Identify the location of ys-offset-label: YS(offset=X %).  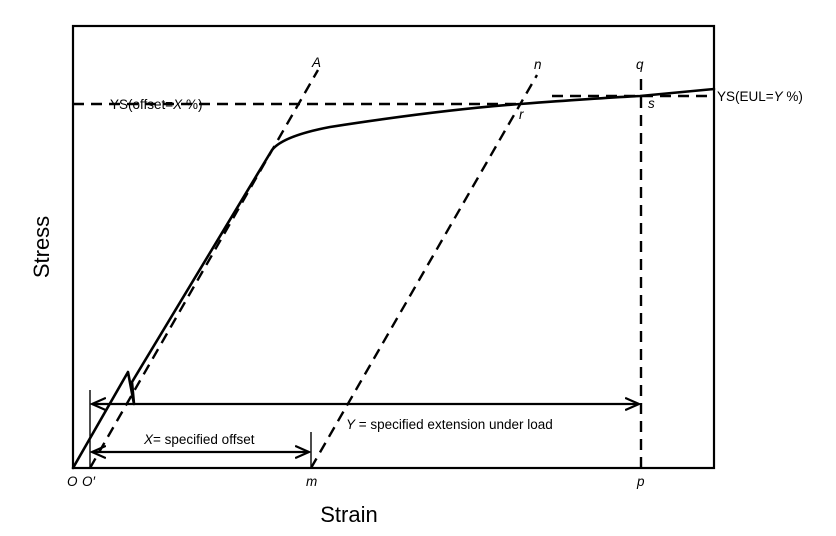
(156, 104).